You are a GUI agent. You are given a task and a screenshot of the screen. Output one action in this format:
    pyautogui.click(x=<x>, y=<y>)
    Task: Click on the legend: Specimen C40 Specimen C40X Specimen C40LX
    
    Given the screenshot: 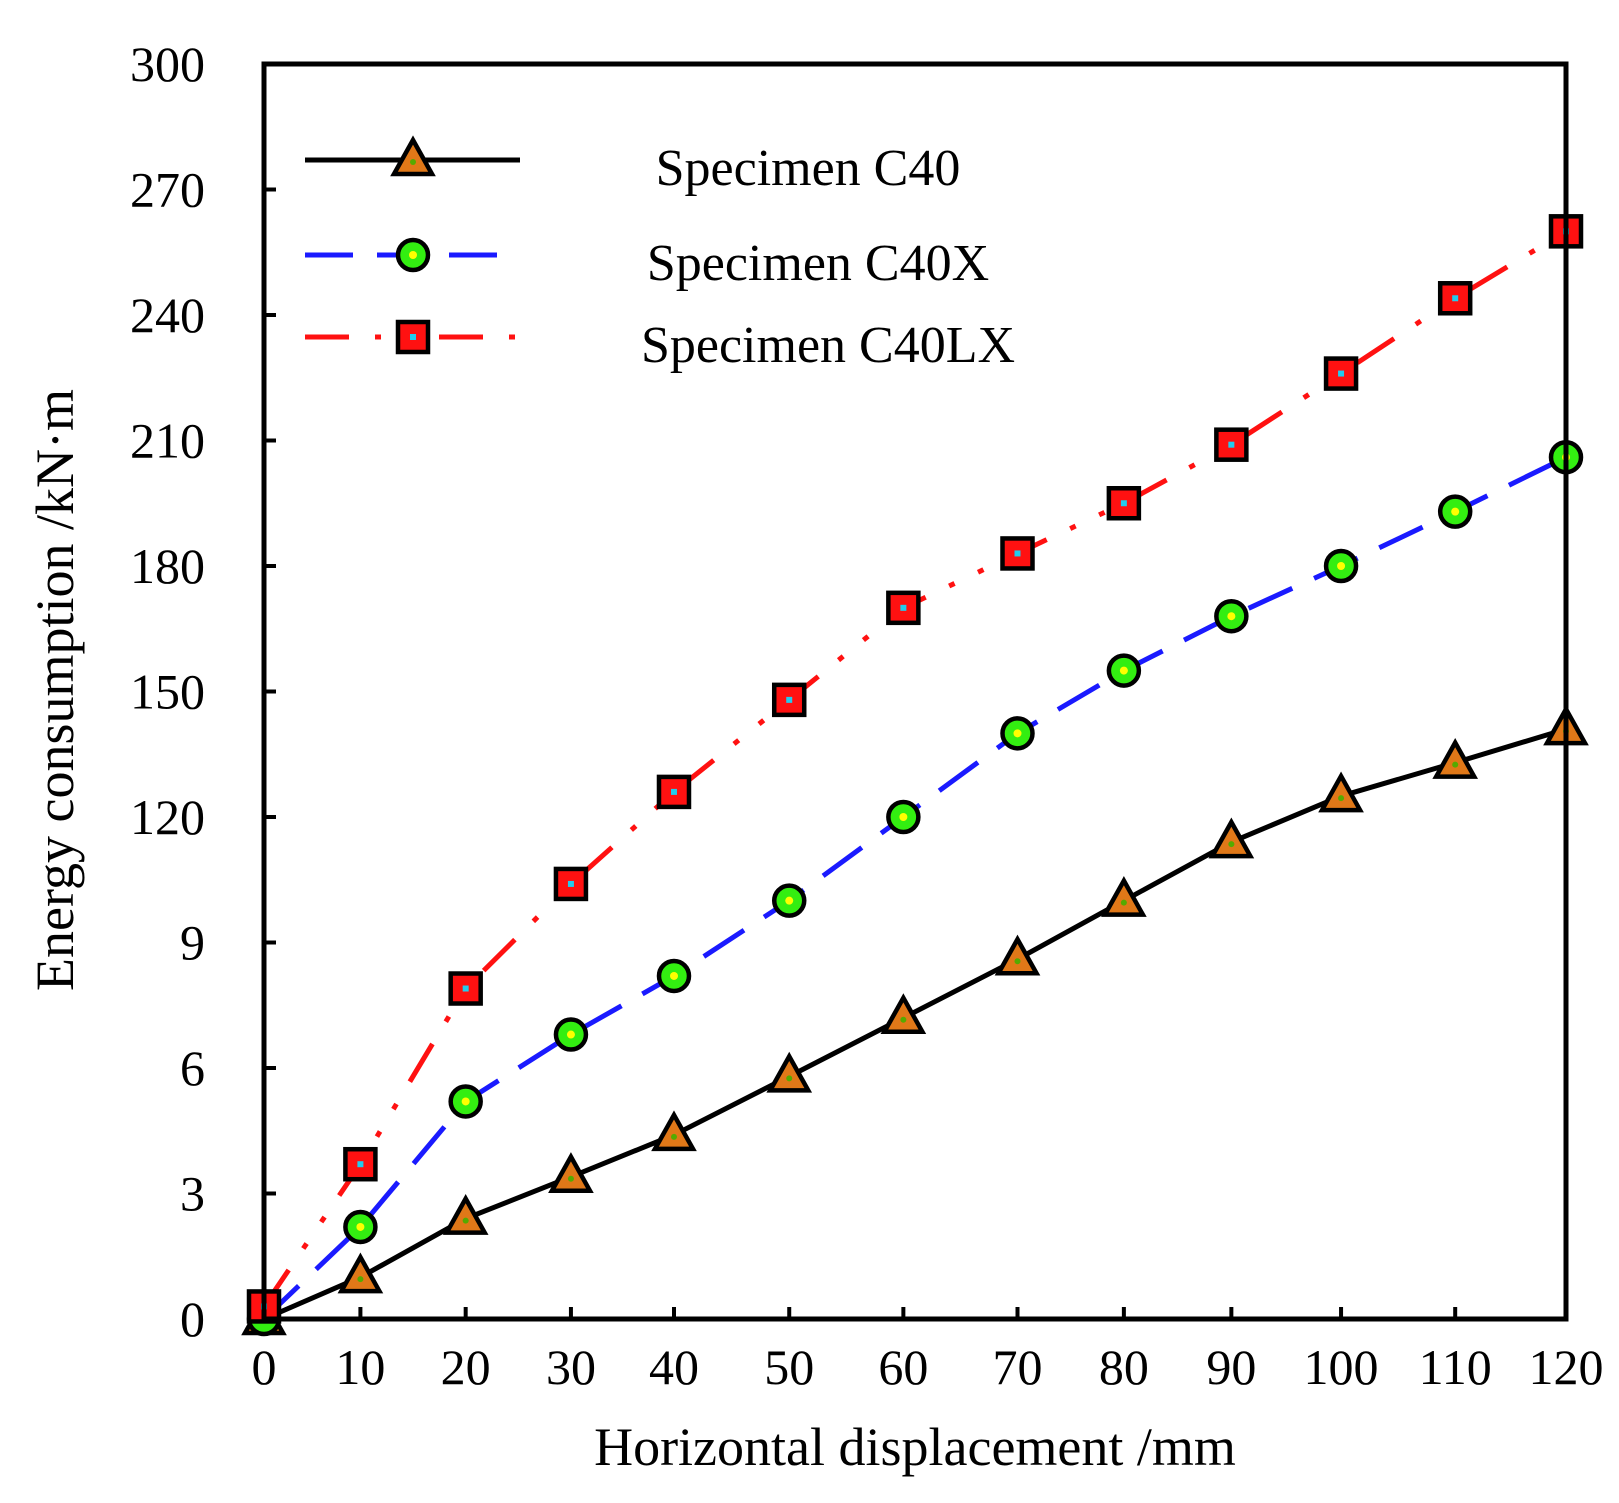 What is the action you would take?
    pyautogui.click(x=660, y=254)
    